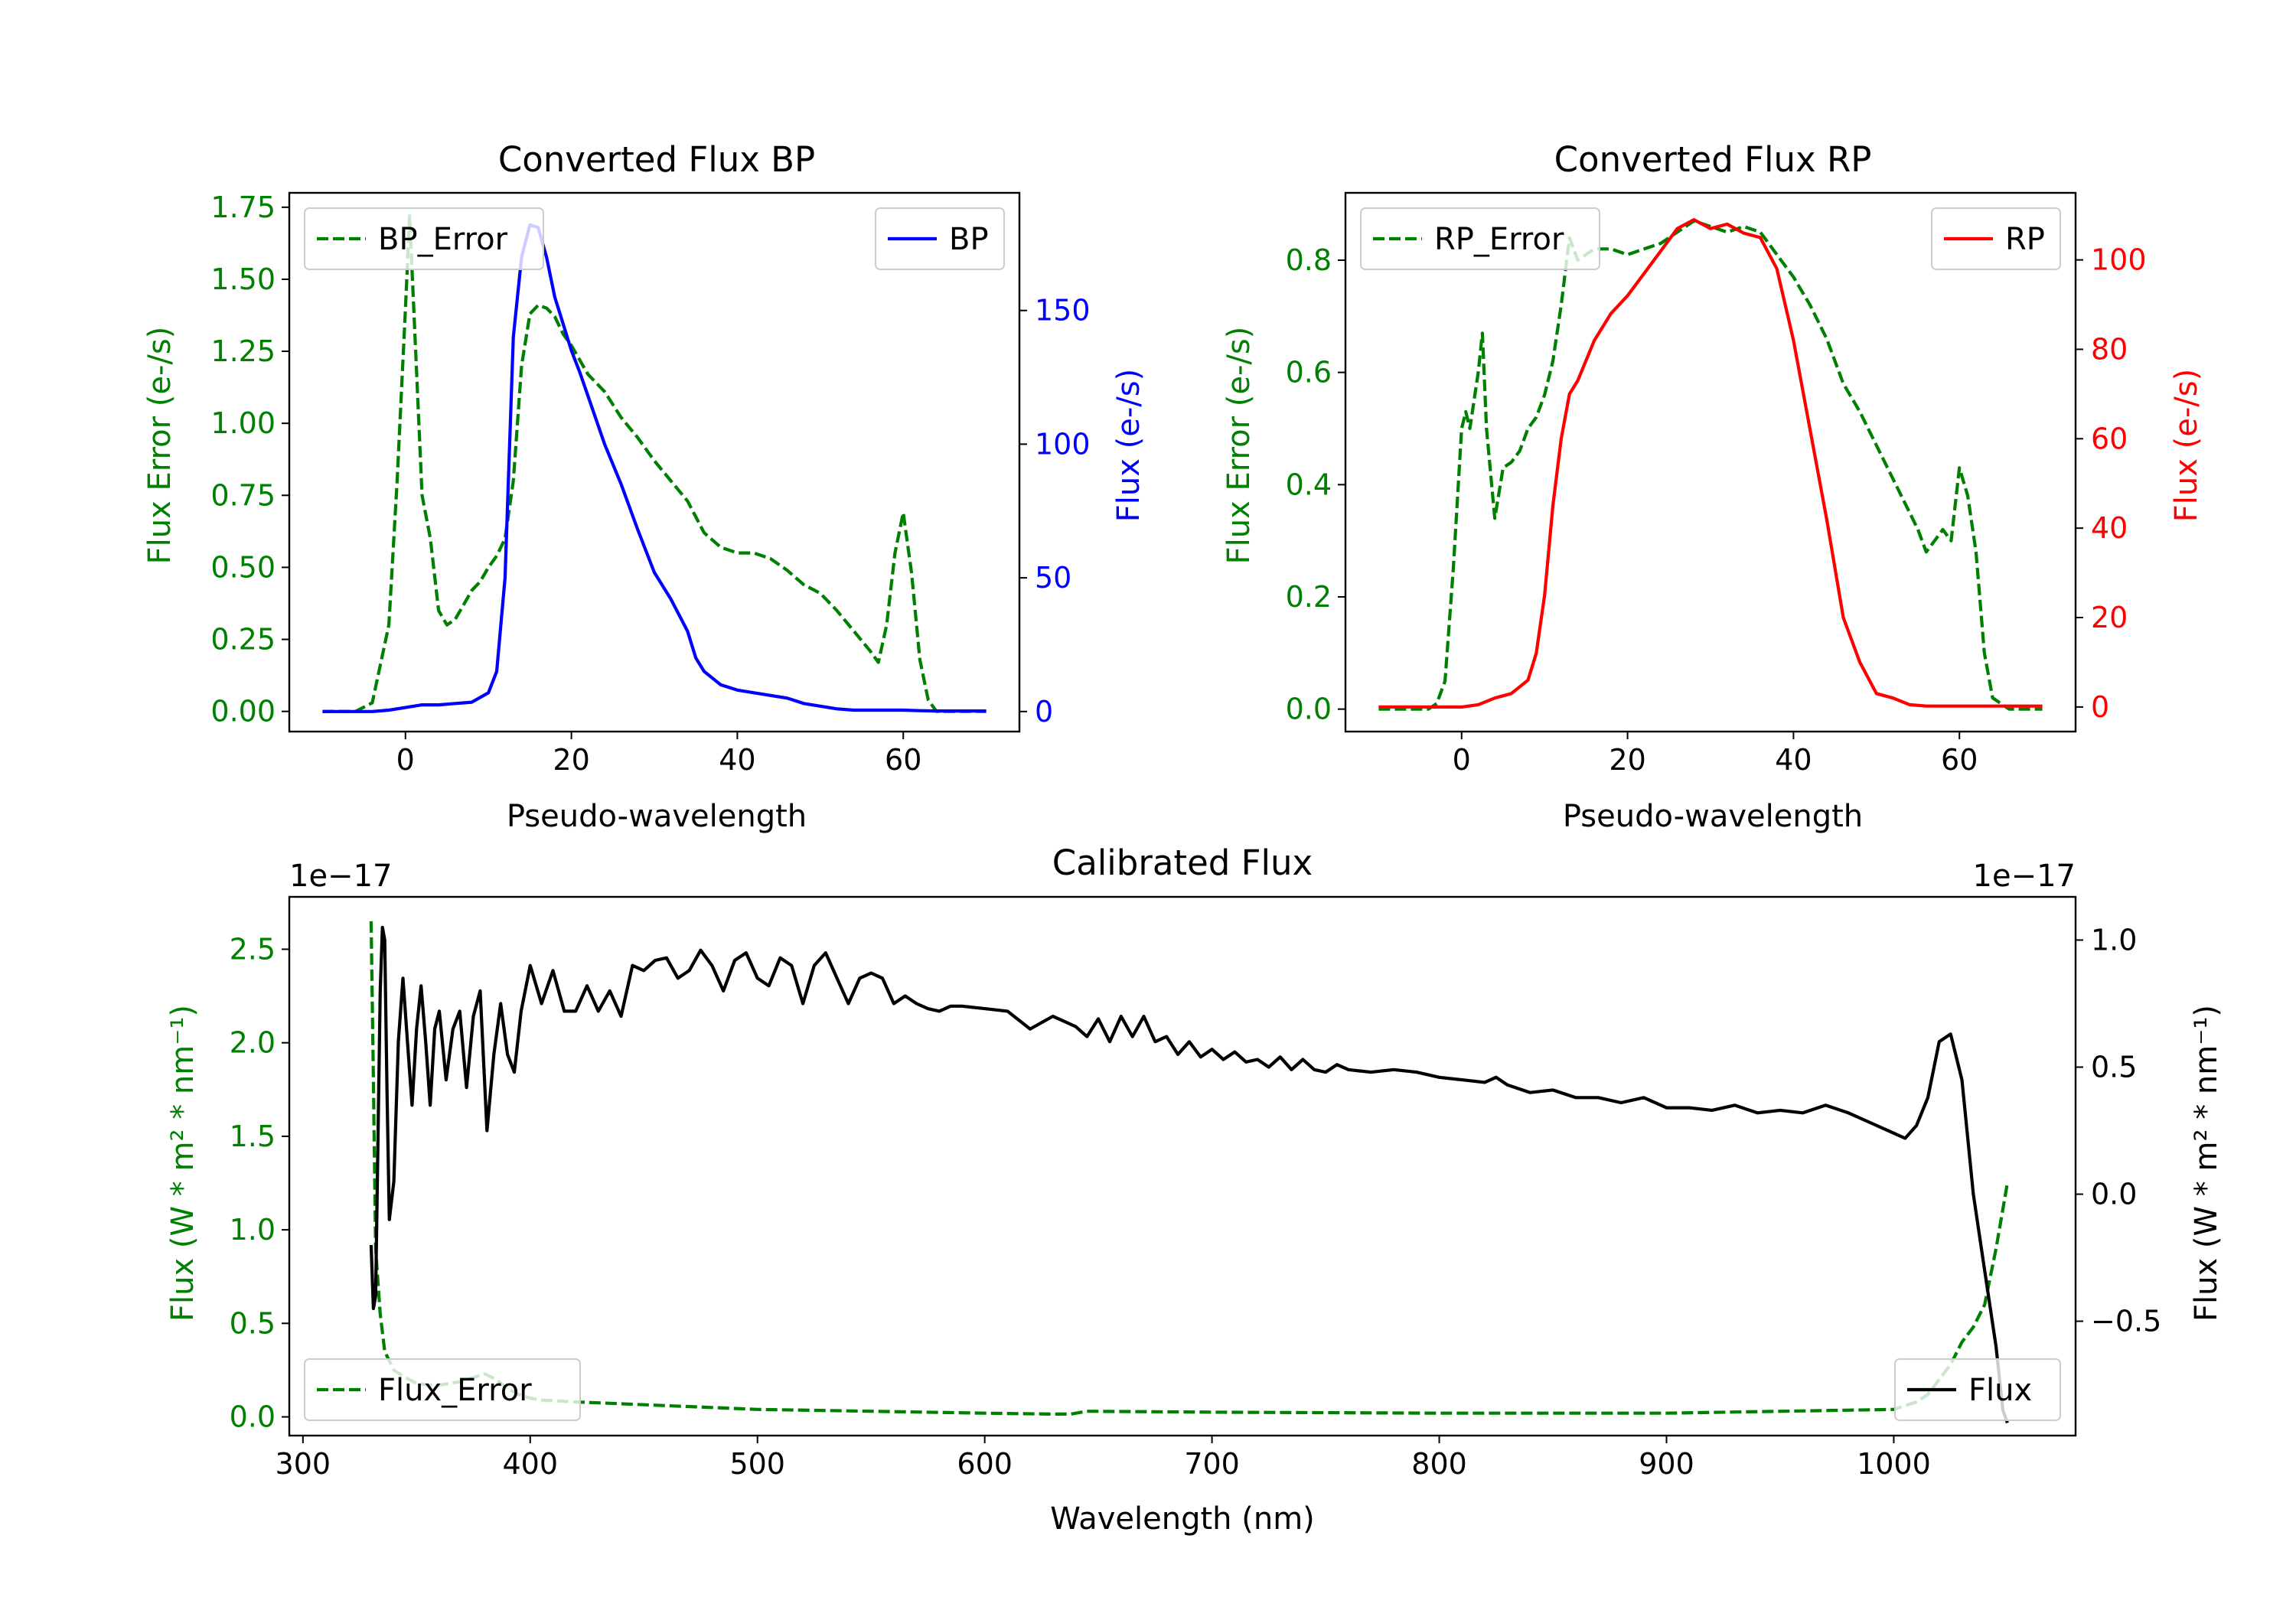  I want to click on series-line-bp, so click(654, 468).